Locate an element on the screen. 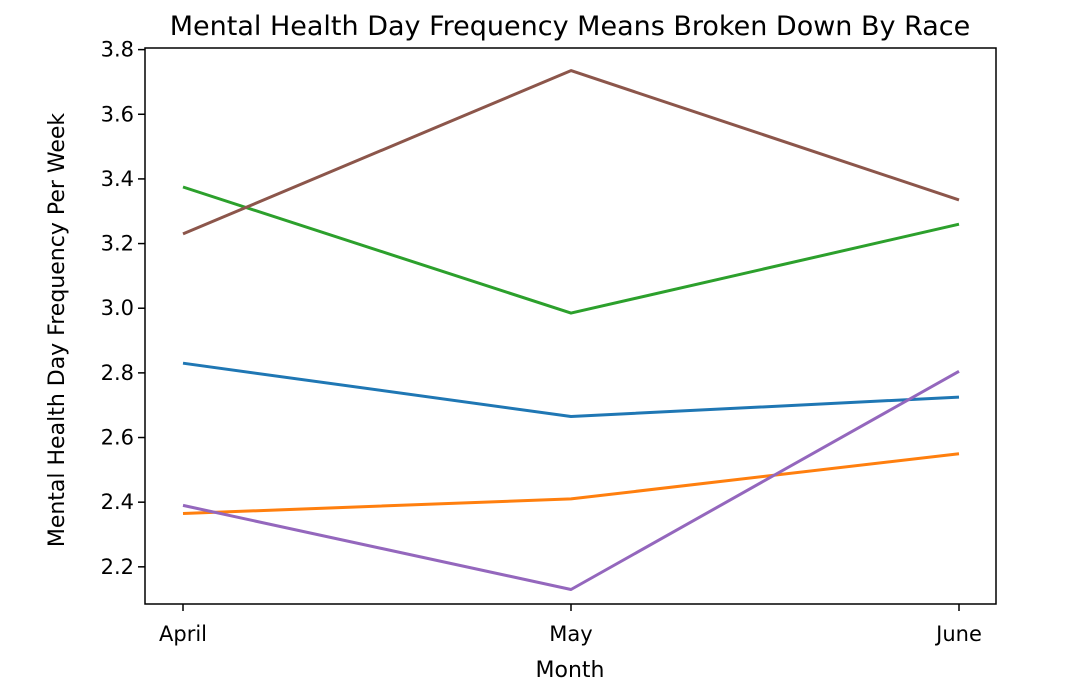 The width and height of the screenshot is (1077, 699). y-tick-label: 2.8 is located at coordinates (117, 373).